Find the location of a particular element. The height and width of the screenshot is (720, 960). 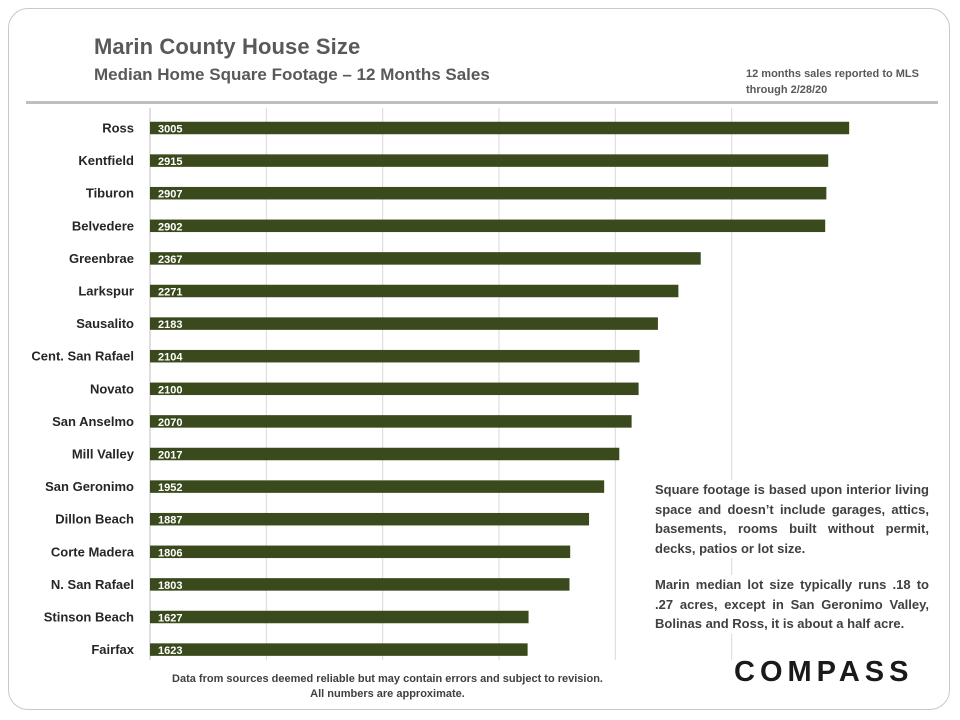

value-label: 2104 is located at coordinates (170, 358).